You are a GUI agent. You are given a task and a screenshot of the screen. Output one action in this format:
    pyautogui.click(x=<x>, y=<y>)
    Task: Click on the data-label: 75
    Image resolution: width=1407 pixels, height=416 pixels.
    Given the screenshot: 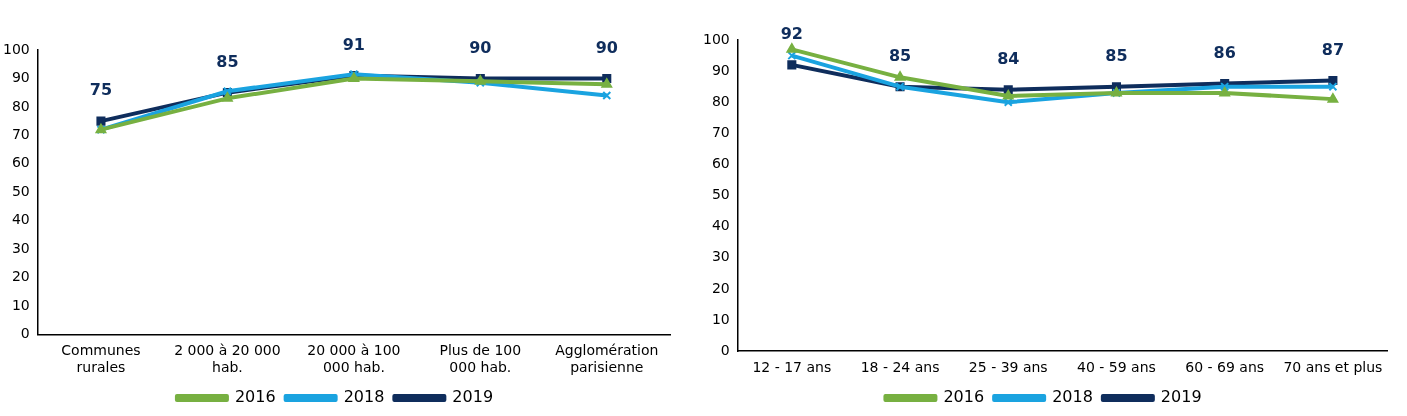 What is the action you would take?
    pyautogui.click(x=101, y=90)
    